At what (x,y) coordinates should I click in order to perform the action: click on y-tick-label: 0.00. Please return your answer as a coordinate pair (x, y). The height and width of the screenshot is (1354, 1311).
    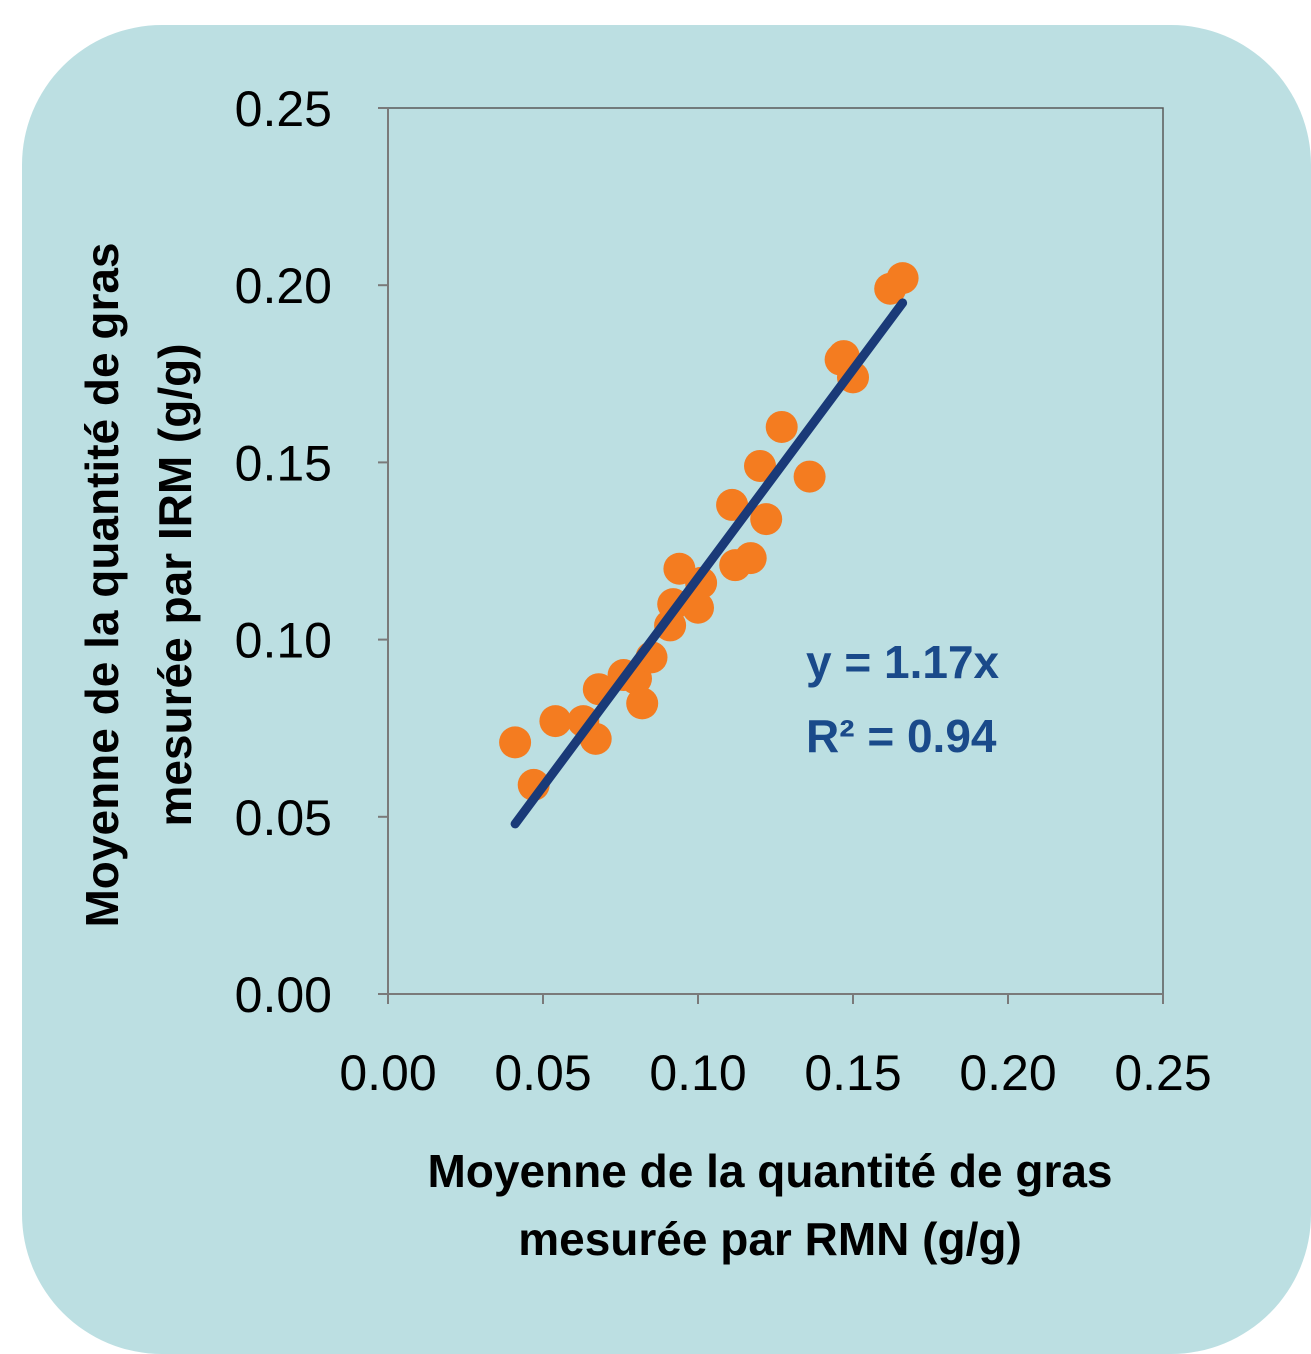
    Looking at the image, I should click on (283, 995).